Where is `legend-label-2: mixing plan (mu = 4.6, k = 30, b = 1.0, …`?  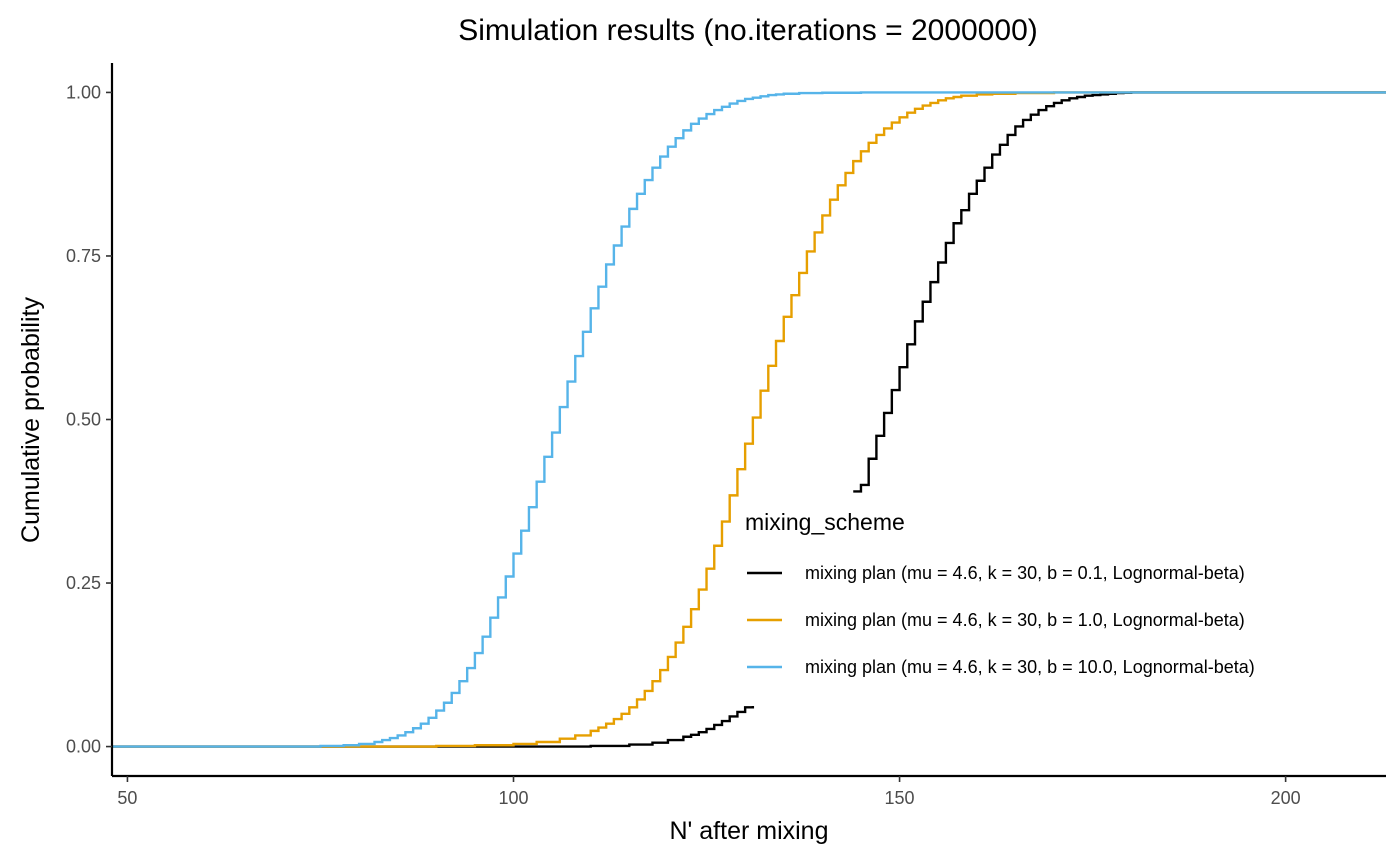
legend-label-2: mixing plan (mu = 4.6, k = 30, b = 1.0, … is located at coordinates (1025, 620).